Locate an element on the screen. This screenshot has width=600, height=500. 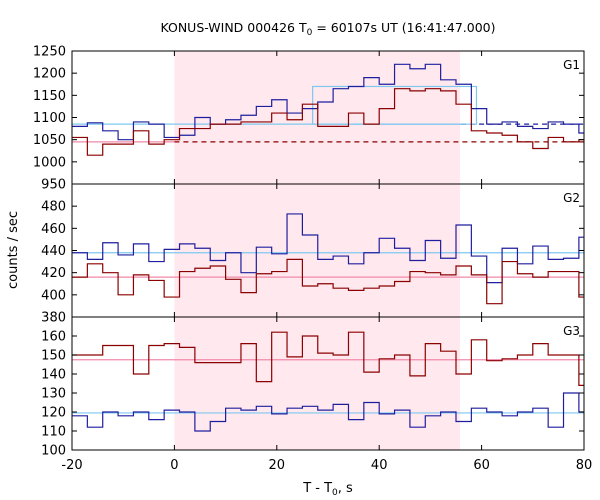
panel-label: G3 is located at coordinates (571, 331).